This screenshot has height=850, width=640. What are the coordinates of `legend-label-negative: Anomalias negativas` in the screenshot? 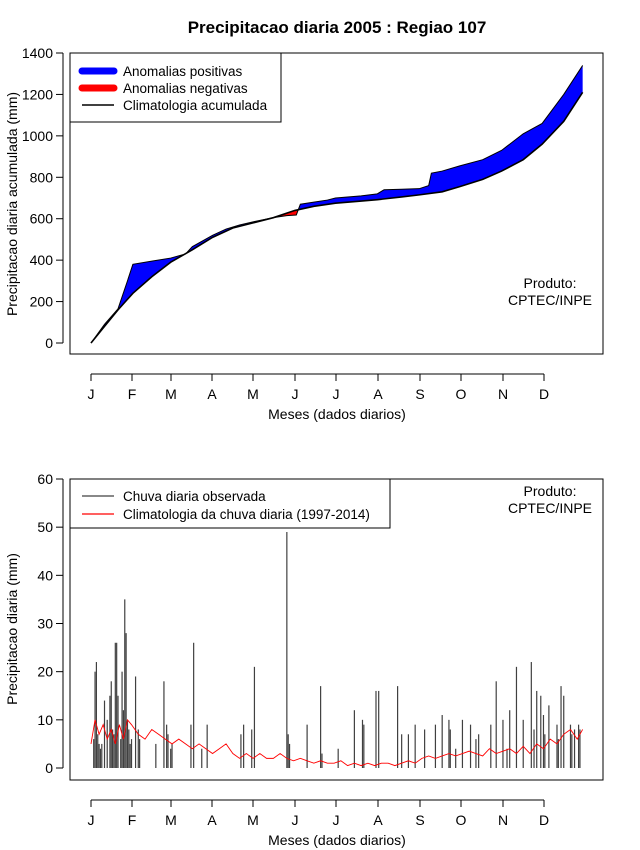 It's located at (185, 88).